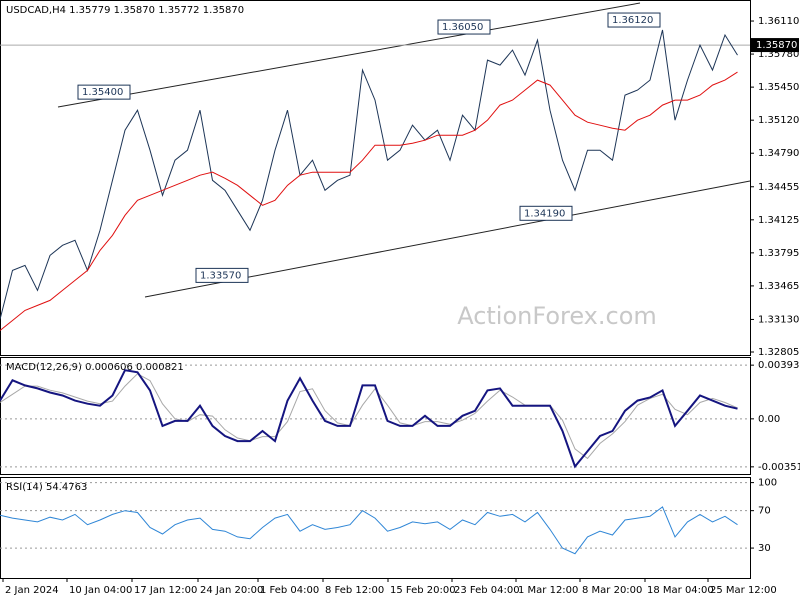 Image resolution: width=800 pixels, height=600 pixels. Describe the element at coordinates (779, 467) in the screenshot. I see `y-tick-label: -0.003516` at that location.